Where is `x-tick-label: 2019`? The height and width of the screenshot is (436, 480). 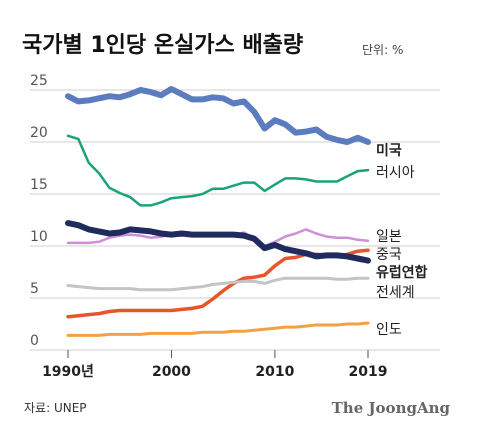
x-tick-label: 2019 is located at coordinates (368, 372).